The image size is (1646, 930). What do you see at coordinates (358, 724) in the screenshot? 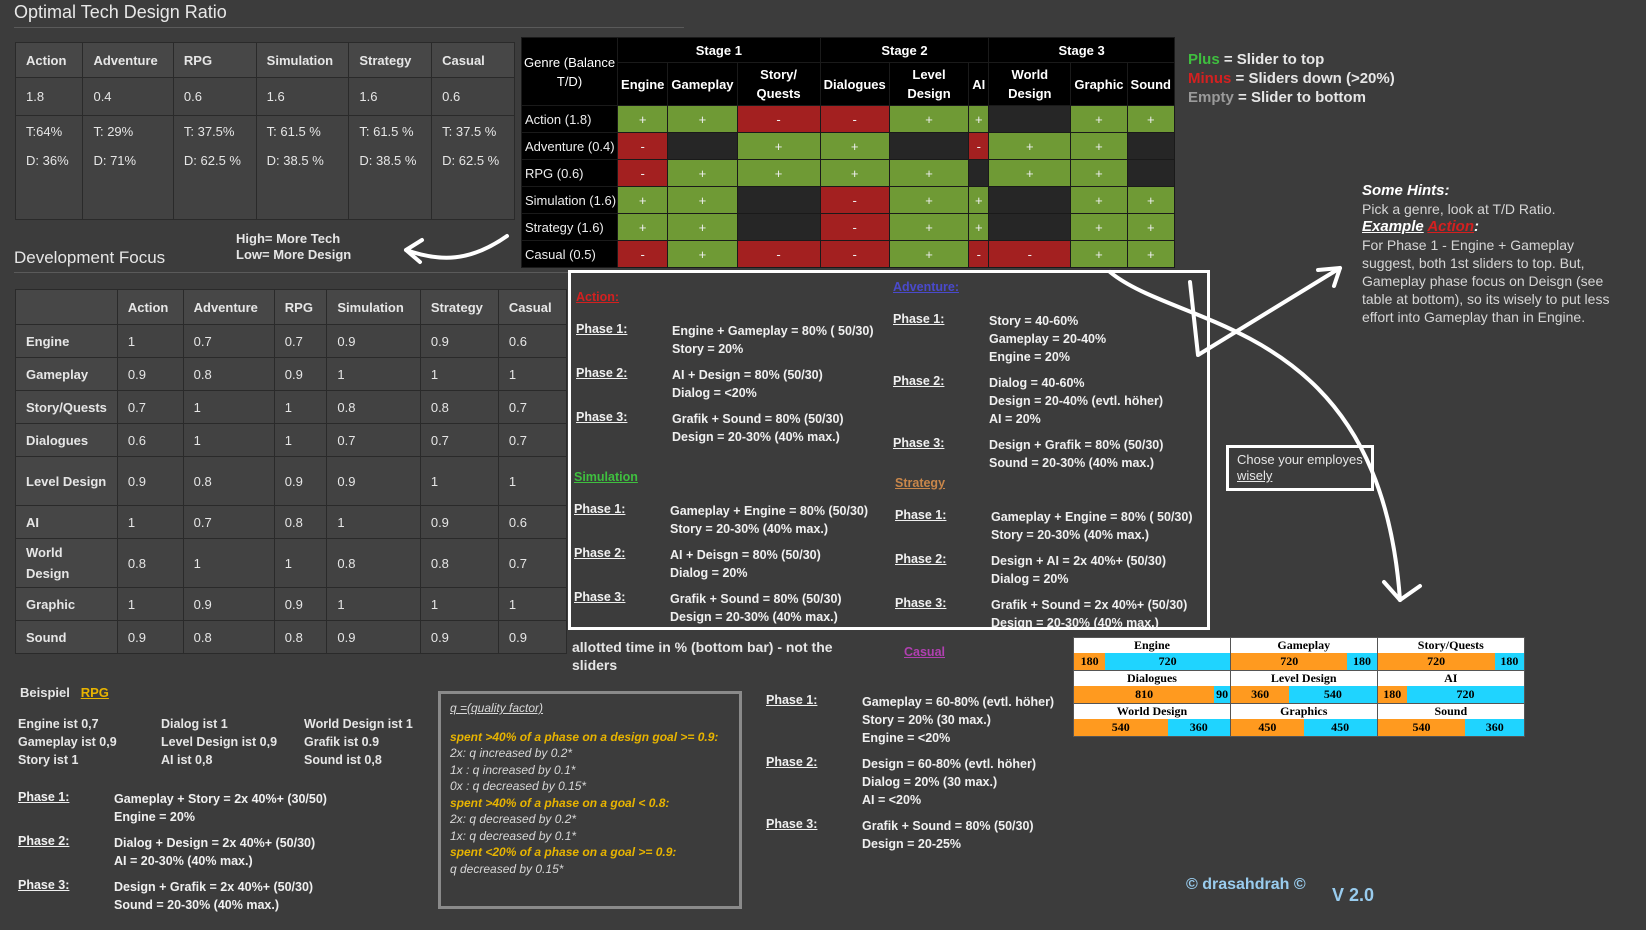
I see `example-fact: World Design ist 1` at bounding box center [358, 724].